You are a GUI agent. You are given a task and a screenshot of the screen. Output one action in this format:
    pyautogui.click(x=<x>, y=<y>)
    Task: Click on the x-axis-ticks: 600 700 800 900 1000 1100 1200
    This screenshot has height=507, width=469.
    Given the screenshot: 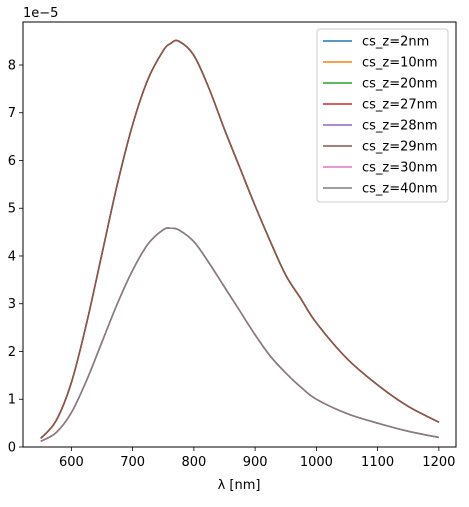 What is the action you would take?
    pyautogui.click(x=257, y=458)
    